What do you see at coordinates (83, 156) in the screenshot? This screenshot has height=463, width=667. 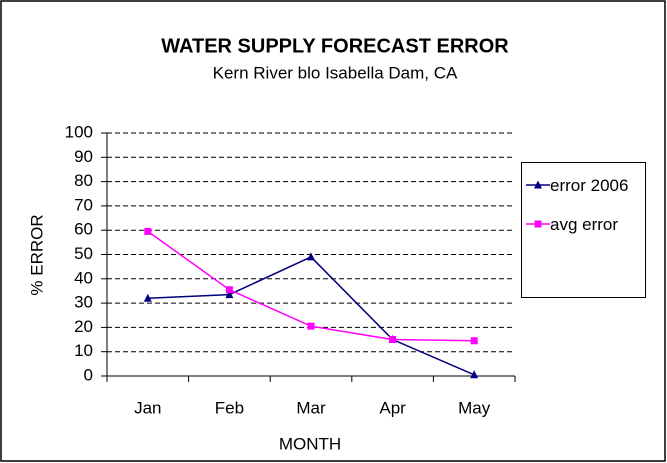 I see `y-tick-label: 90` at bounding box center [83, 156].